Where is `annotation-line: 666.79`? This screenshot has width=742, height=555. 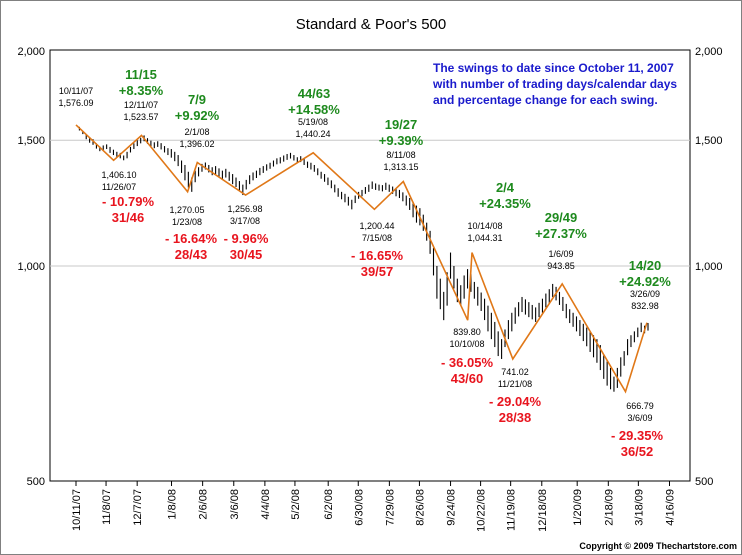
annotation-line: 666.79 is located at coordinates (640, 406).